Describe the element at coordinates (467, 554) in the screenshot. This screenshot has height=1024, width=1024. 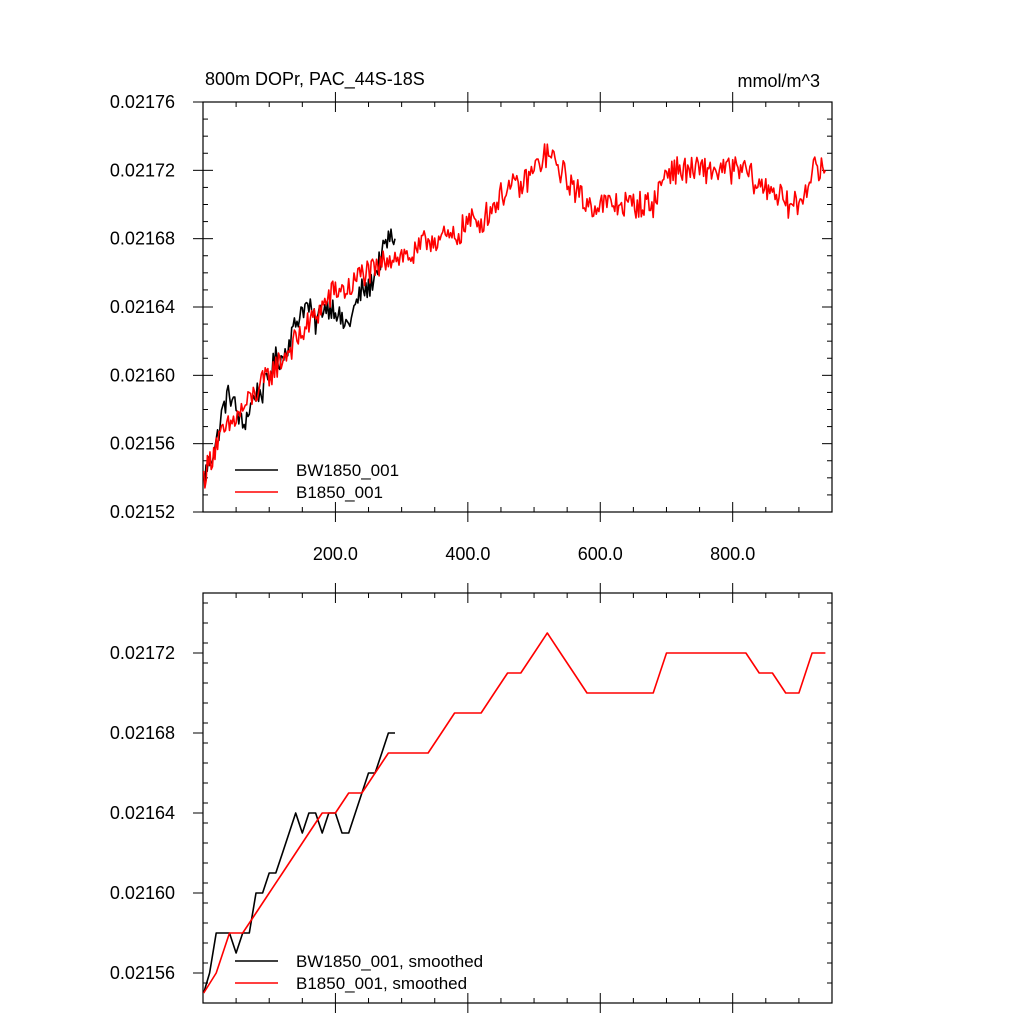
I see `x-tick-label: 400.0` at that location.